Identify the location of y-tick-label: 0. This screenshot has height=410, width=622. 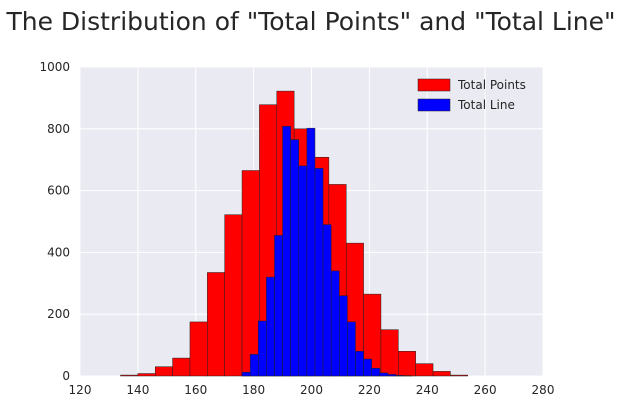
(66, 376).